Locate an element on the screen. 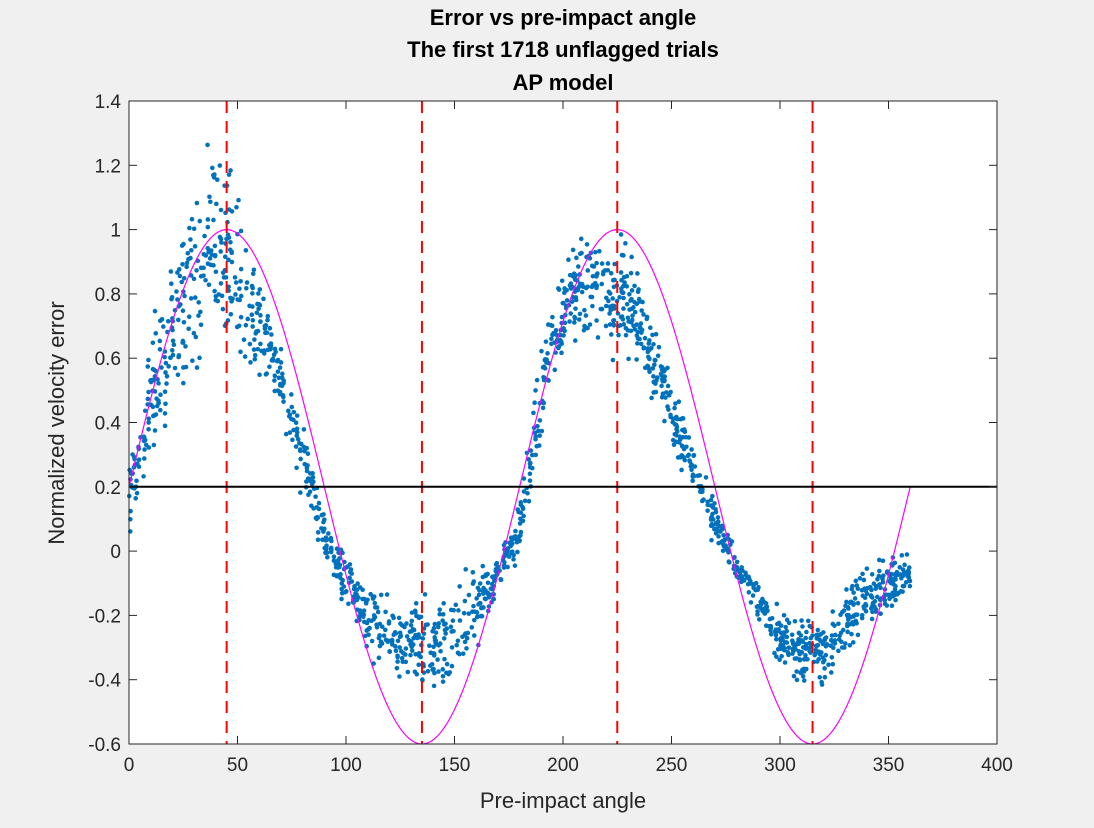 Image resolution: width=1094 pixels, height=828 pixels. title-line-1: Error vs pre-impact angle is located at coordinates (563, 17).